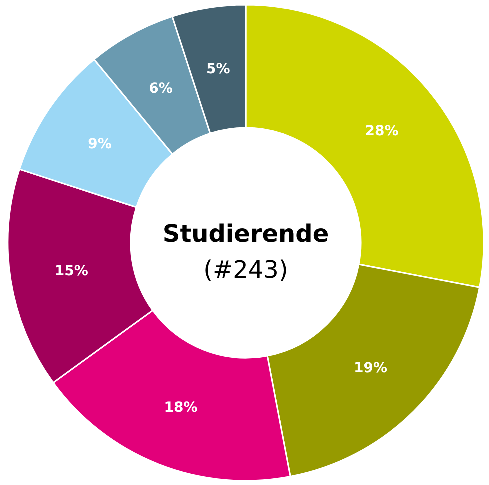  I want to click on data-label: 9%, so click(100, 144).